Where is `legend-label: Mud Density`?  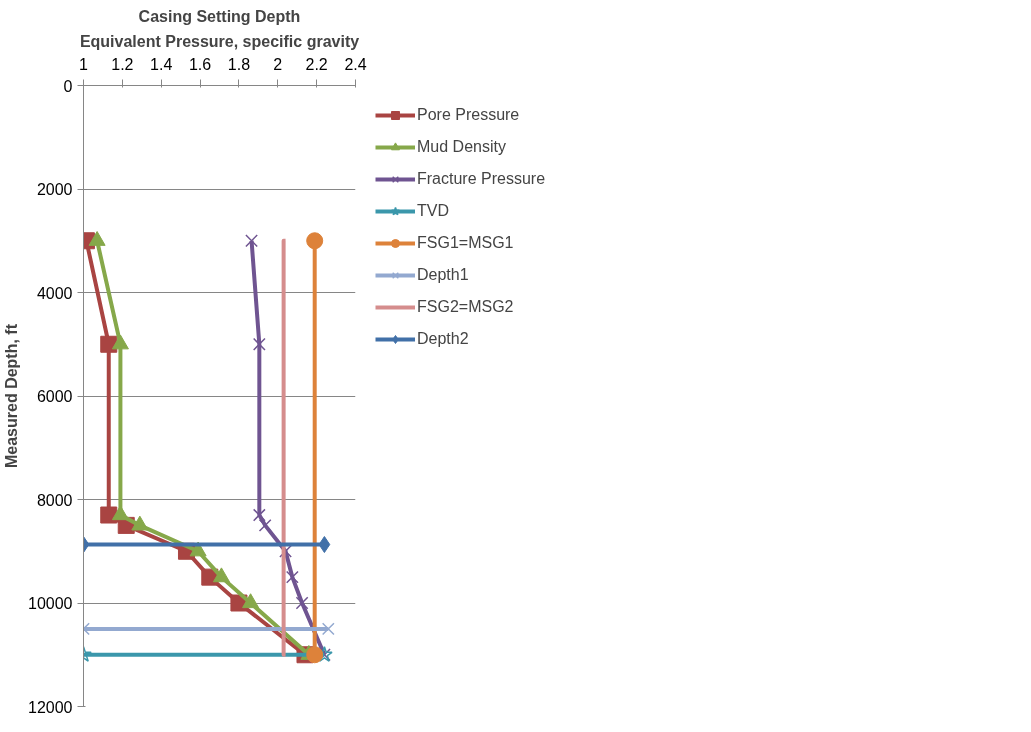
legend-label: Mud Density is located at coordinates (461, 147).